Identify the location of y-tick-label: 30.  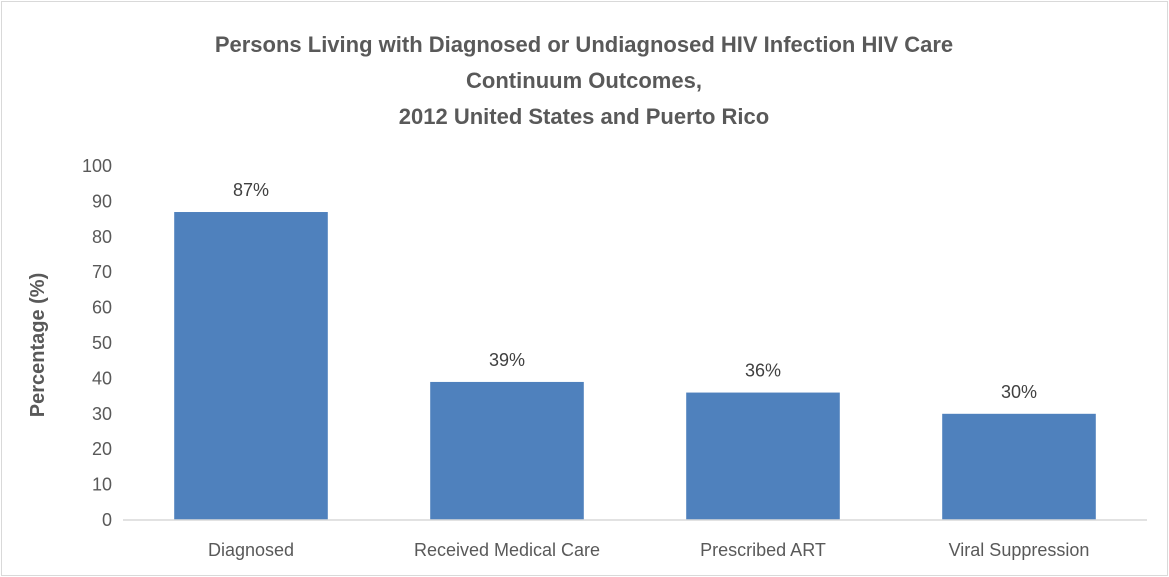
(102, 414).